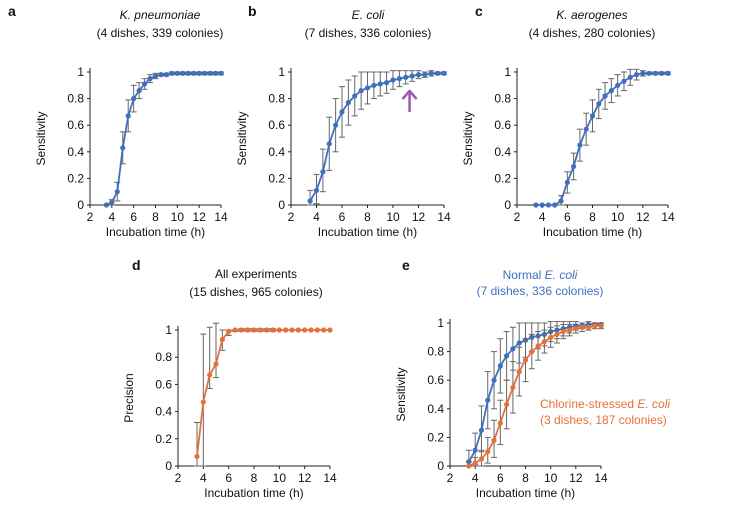  Describe the element at coordinates (129, 397) in the screenshot. I see `y-axis-label: Precision` at that location.